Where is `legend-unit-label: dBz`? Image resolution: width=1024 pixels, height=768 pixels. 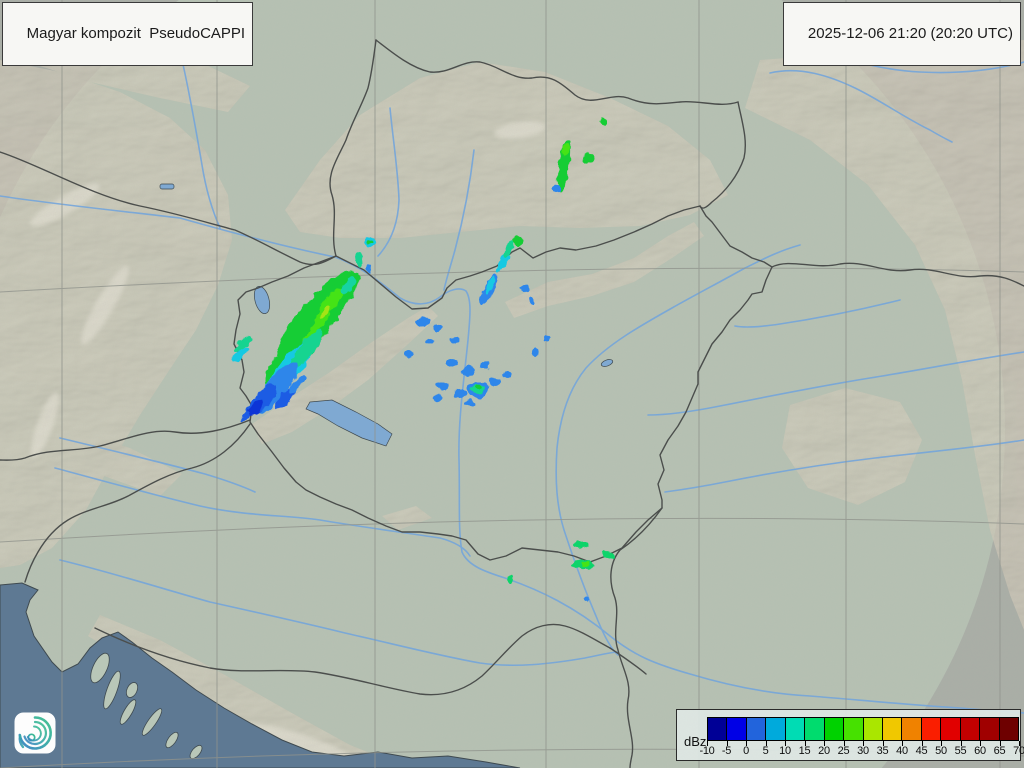 legend-unit-label: dBz is located at coordinates (695, 741).